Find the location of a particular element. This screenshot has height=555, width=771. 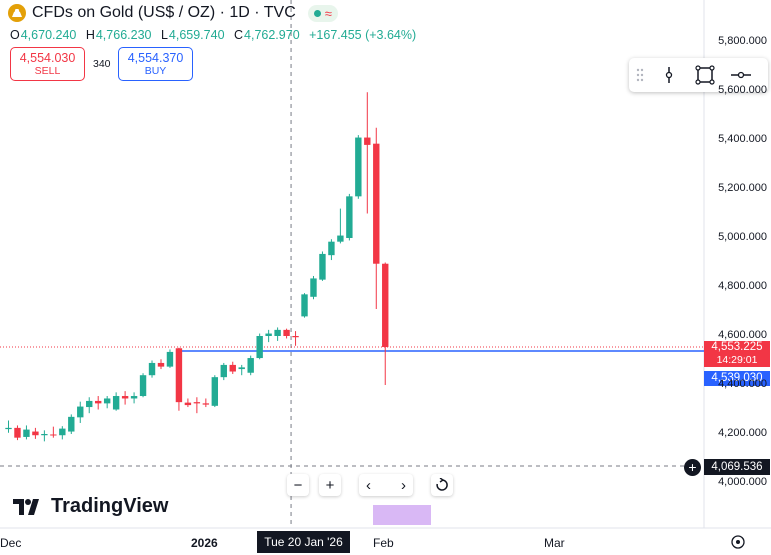

drawing-toolbar is located at coordinates (698, 75).